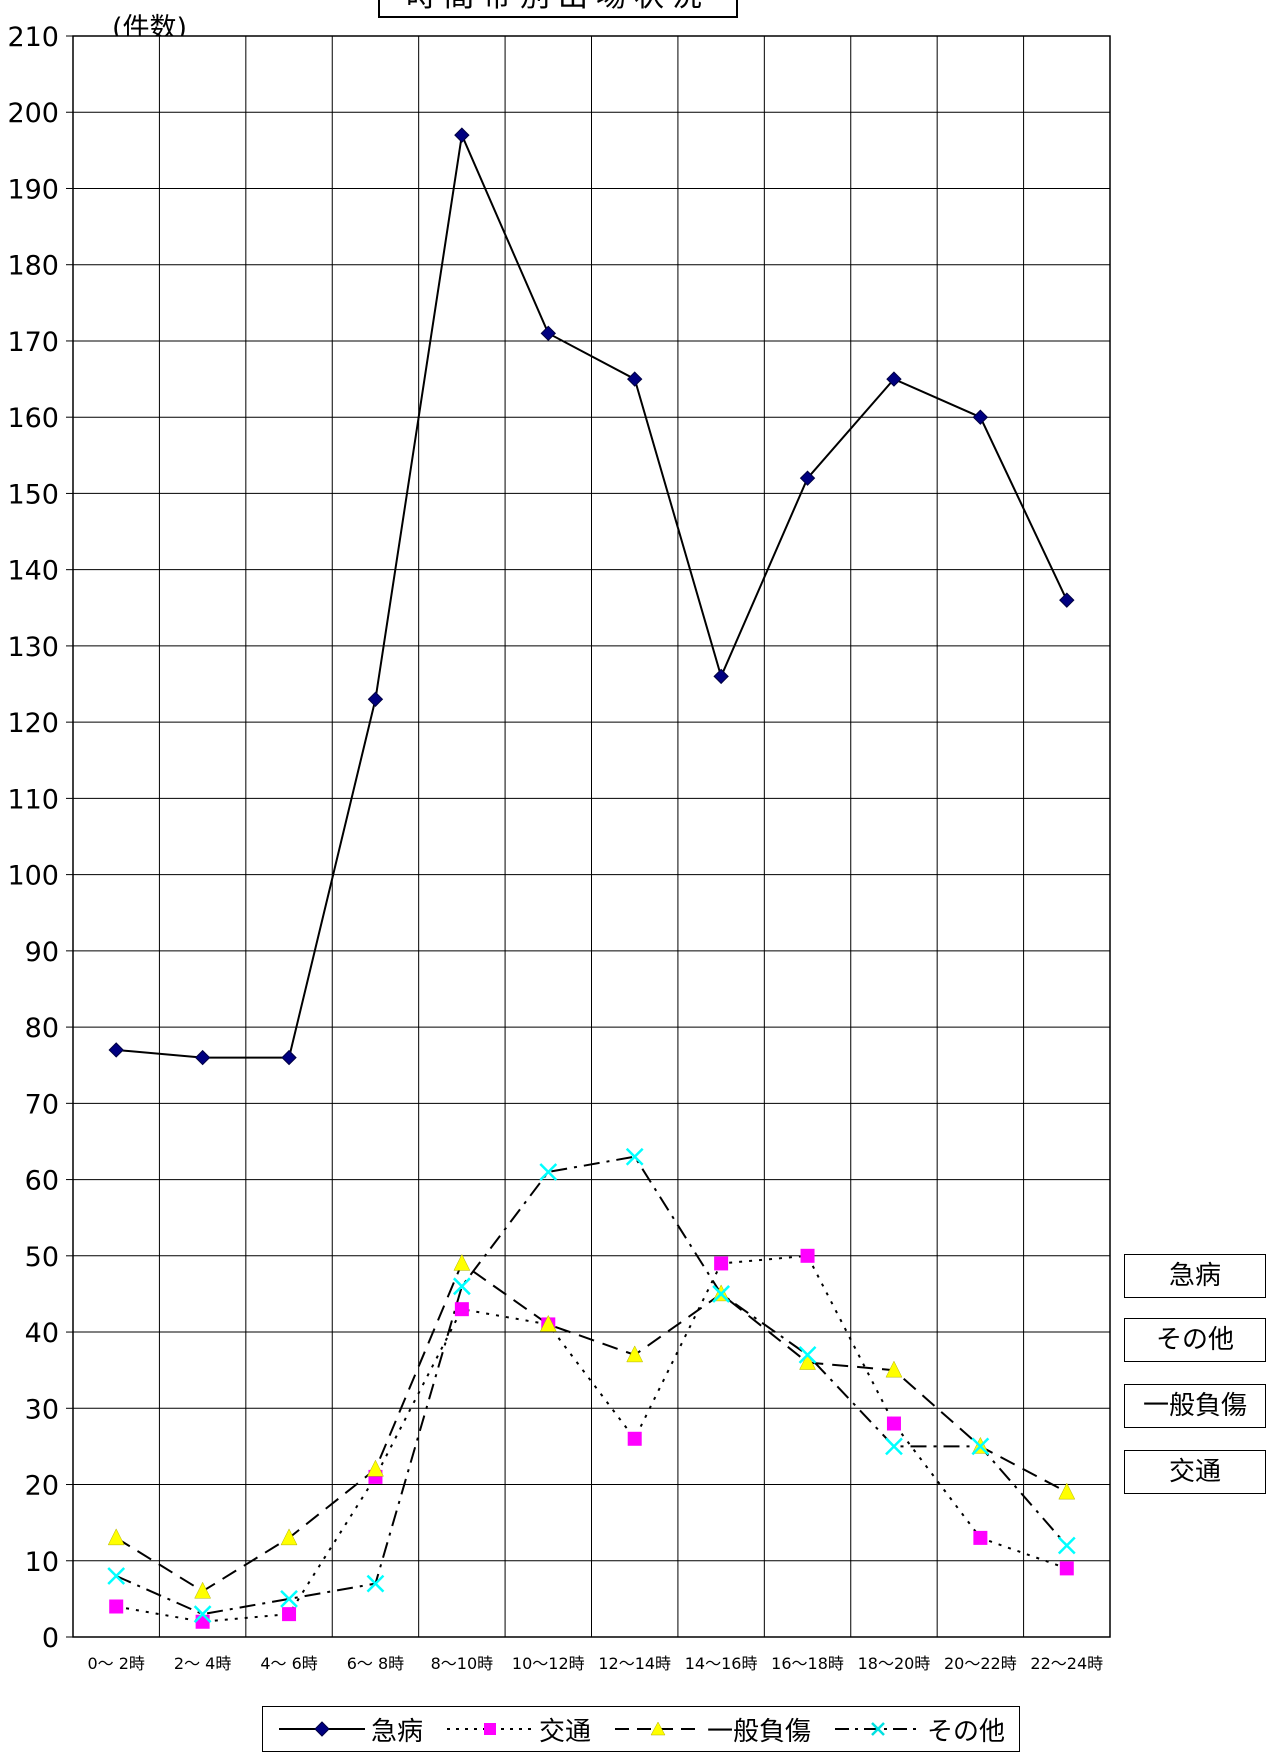 The height and width of the screenshot is (1761, 1273). Describe the element at coordinates (548, 1663) in the screenshot. I see `x-tick-label: 10～12時` at that location.